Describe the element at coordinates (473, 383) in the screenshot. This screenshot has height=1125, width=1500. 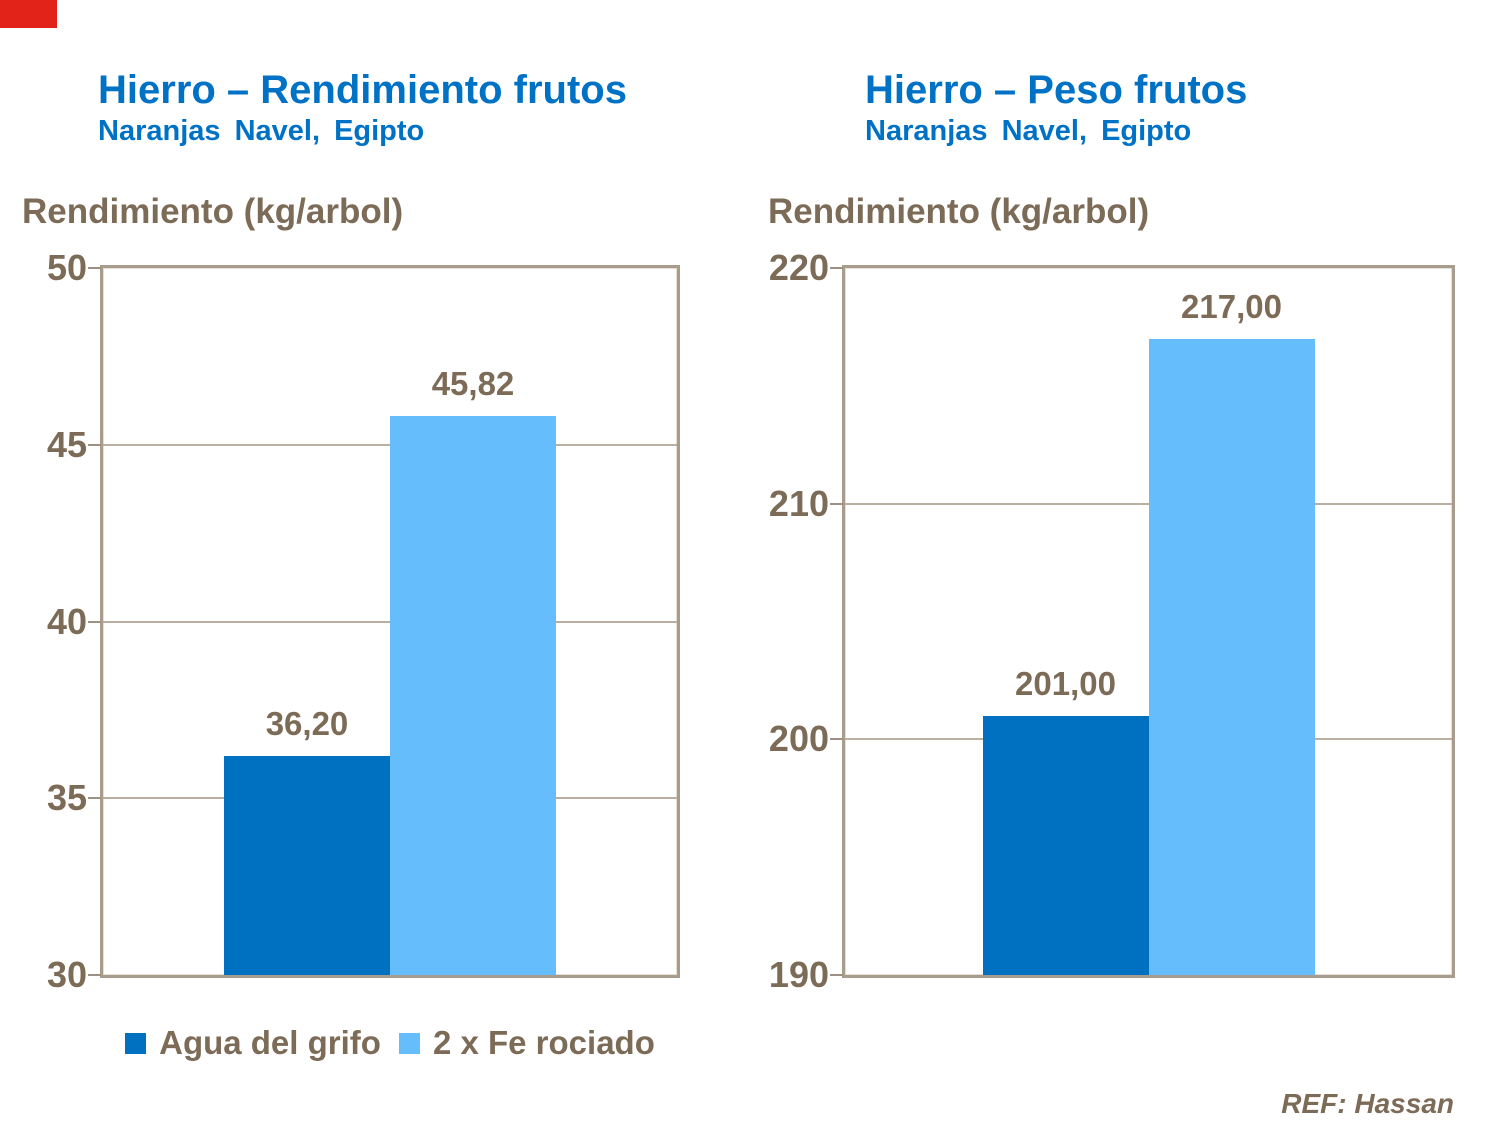
I see `bar-value-label: 45,82` at that location.